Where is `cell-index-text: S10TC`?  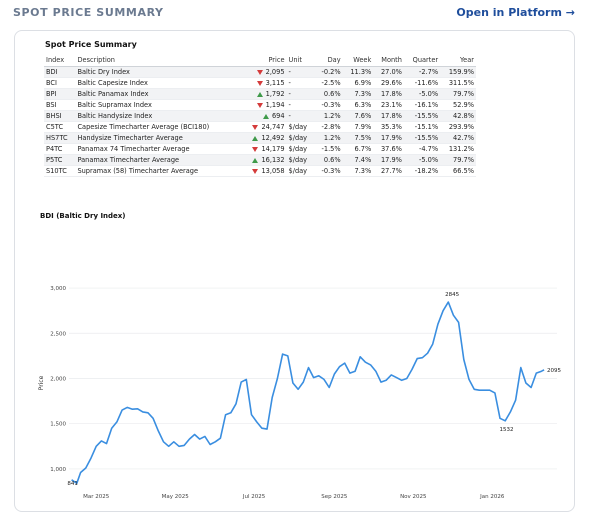 cell-index-text: S10TC is located at coordinates (56, 171).